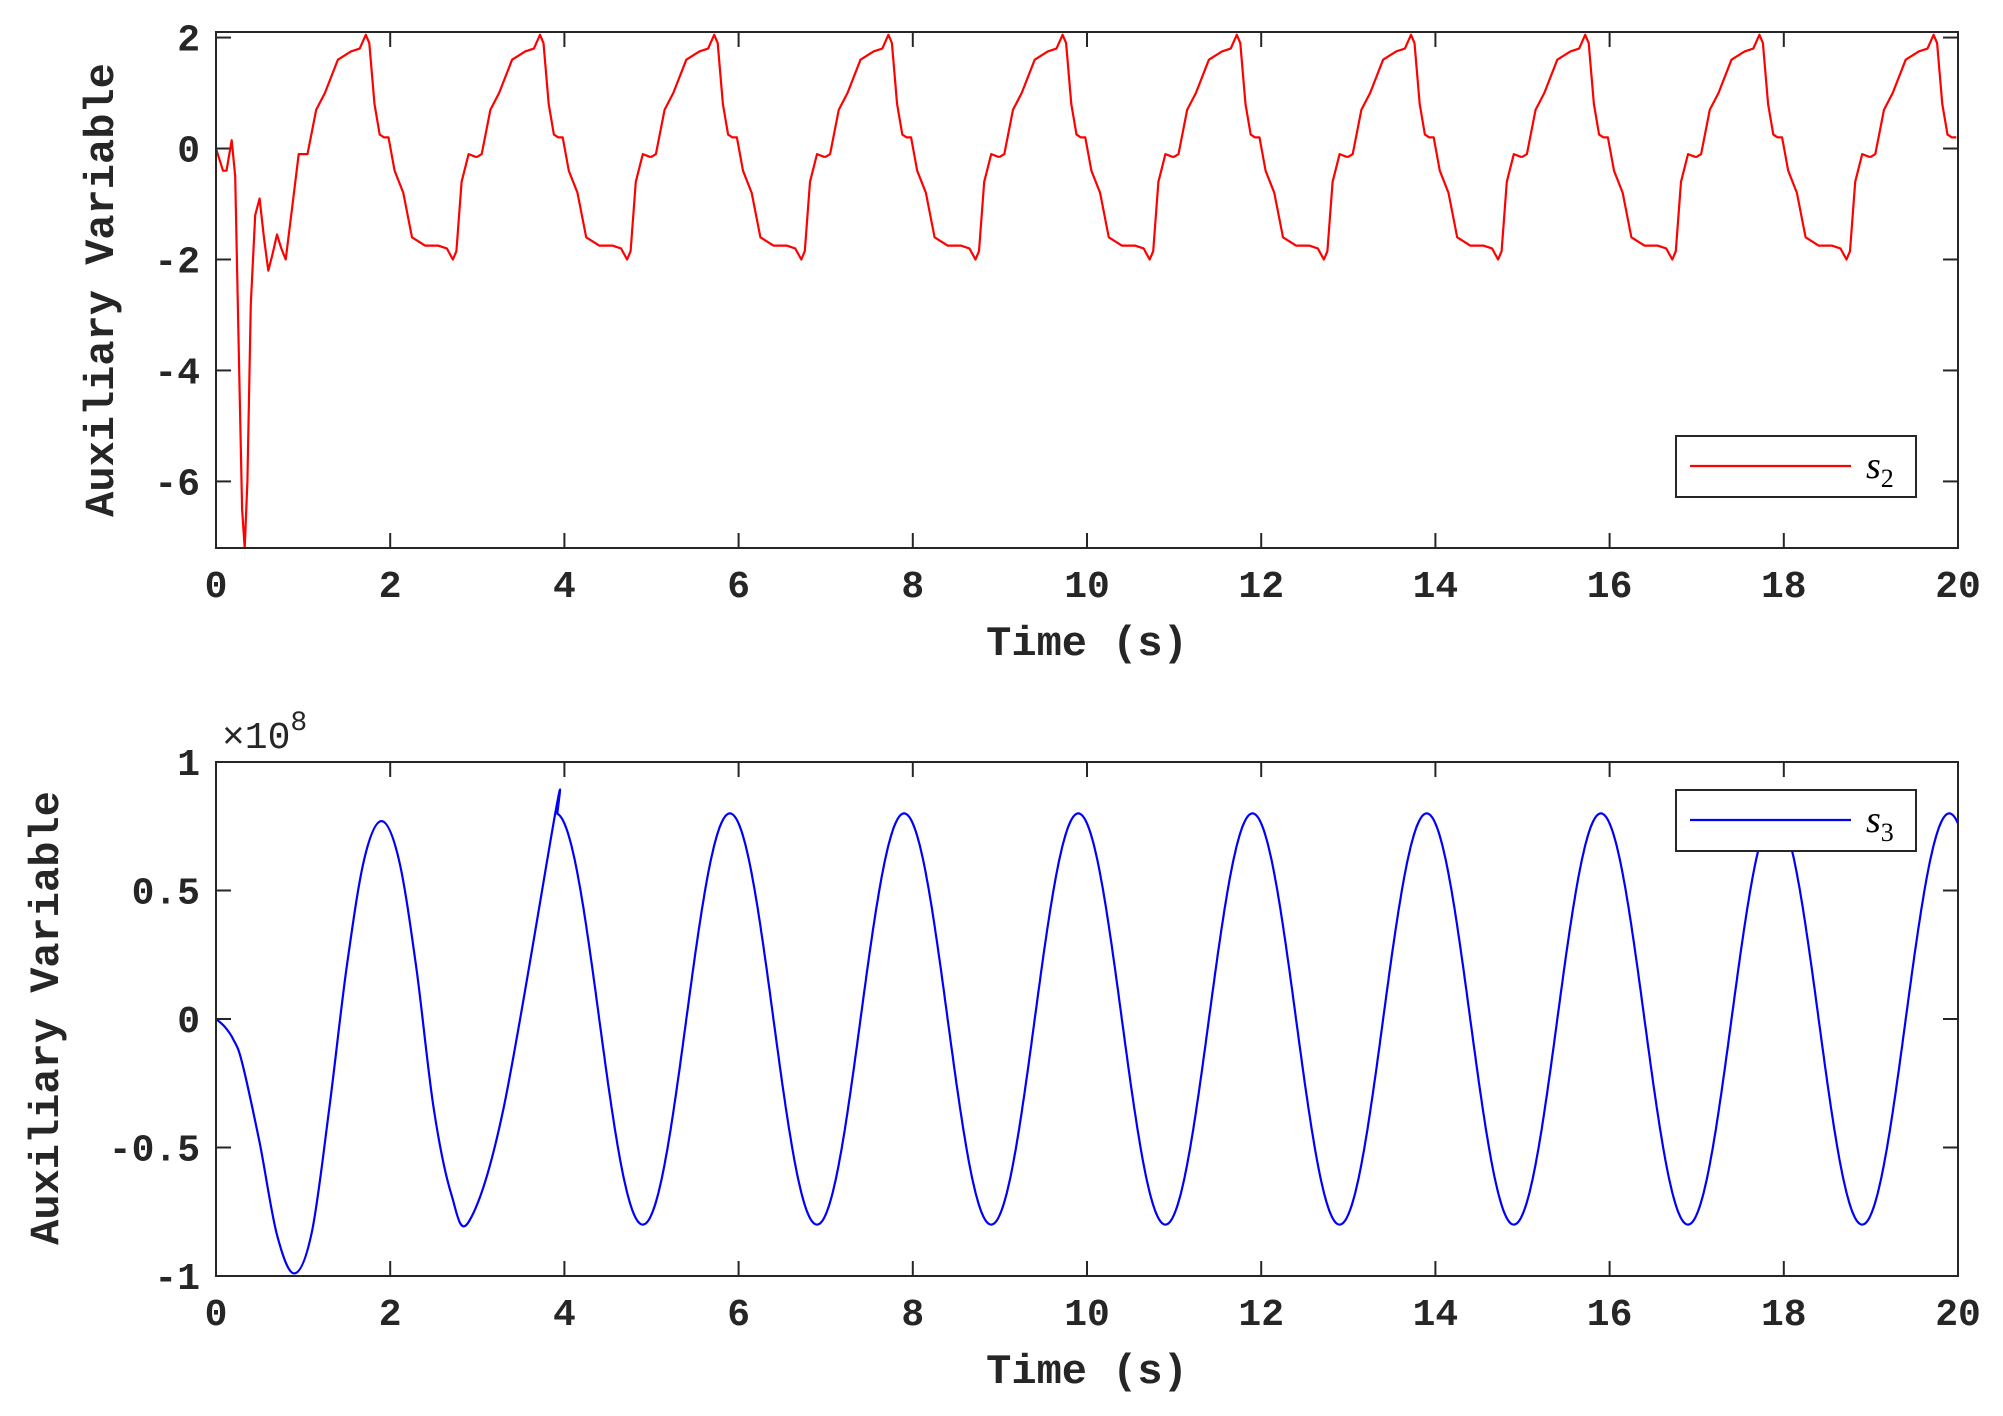 The width and height of the screenshot is (2003, 1416). Describe the element at coordinates (1610, 587) in the screenshot. I see `top-x-tick-label: 16` at that location.